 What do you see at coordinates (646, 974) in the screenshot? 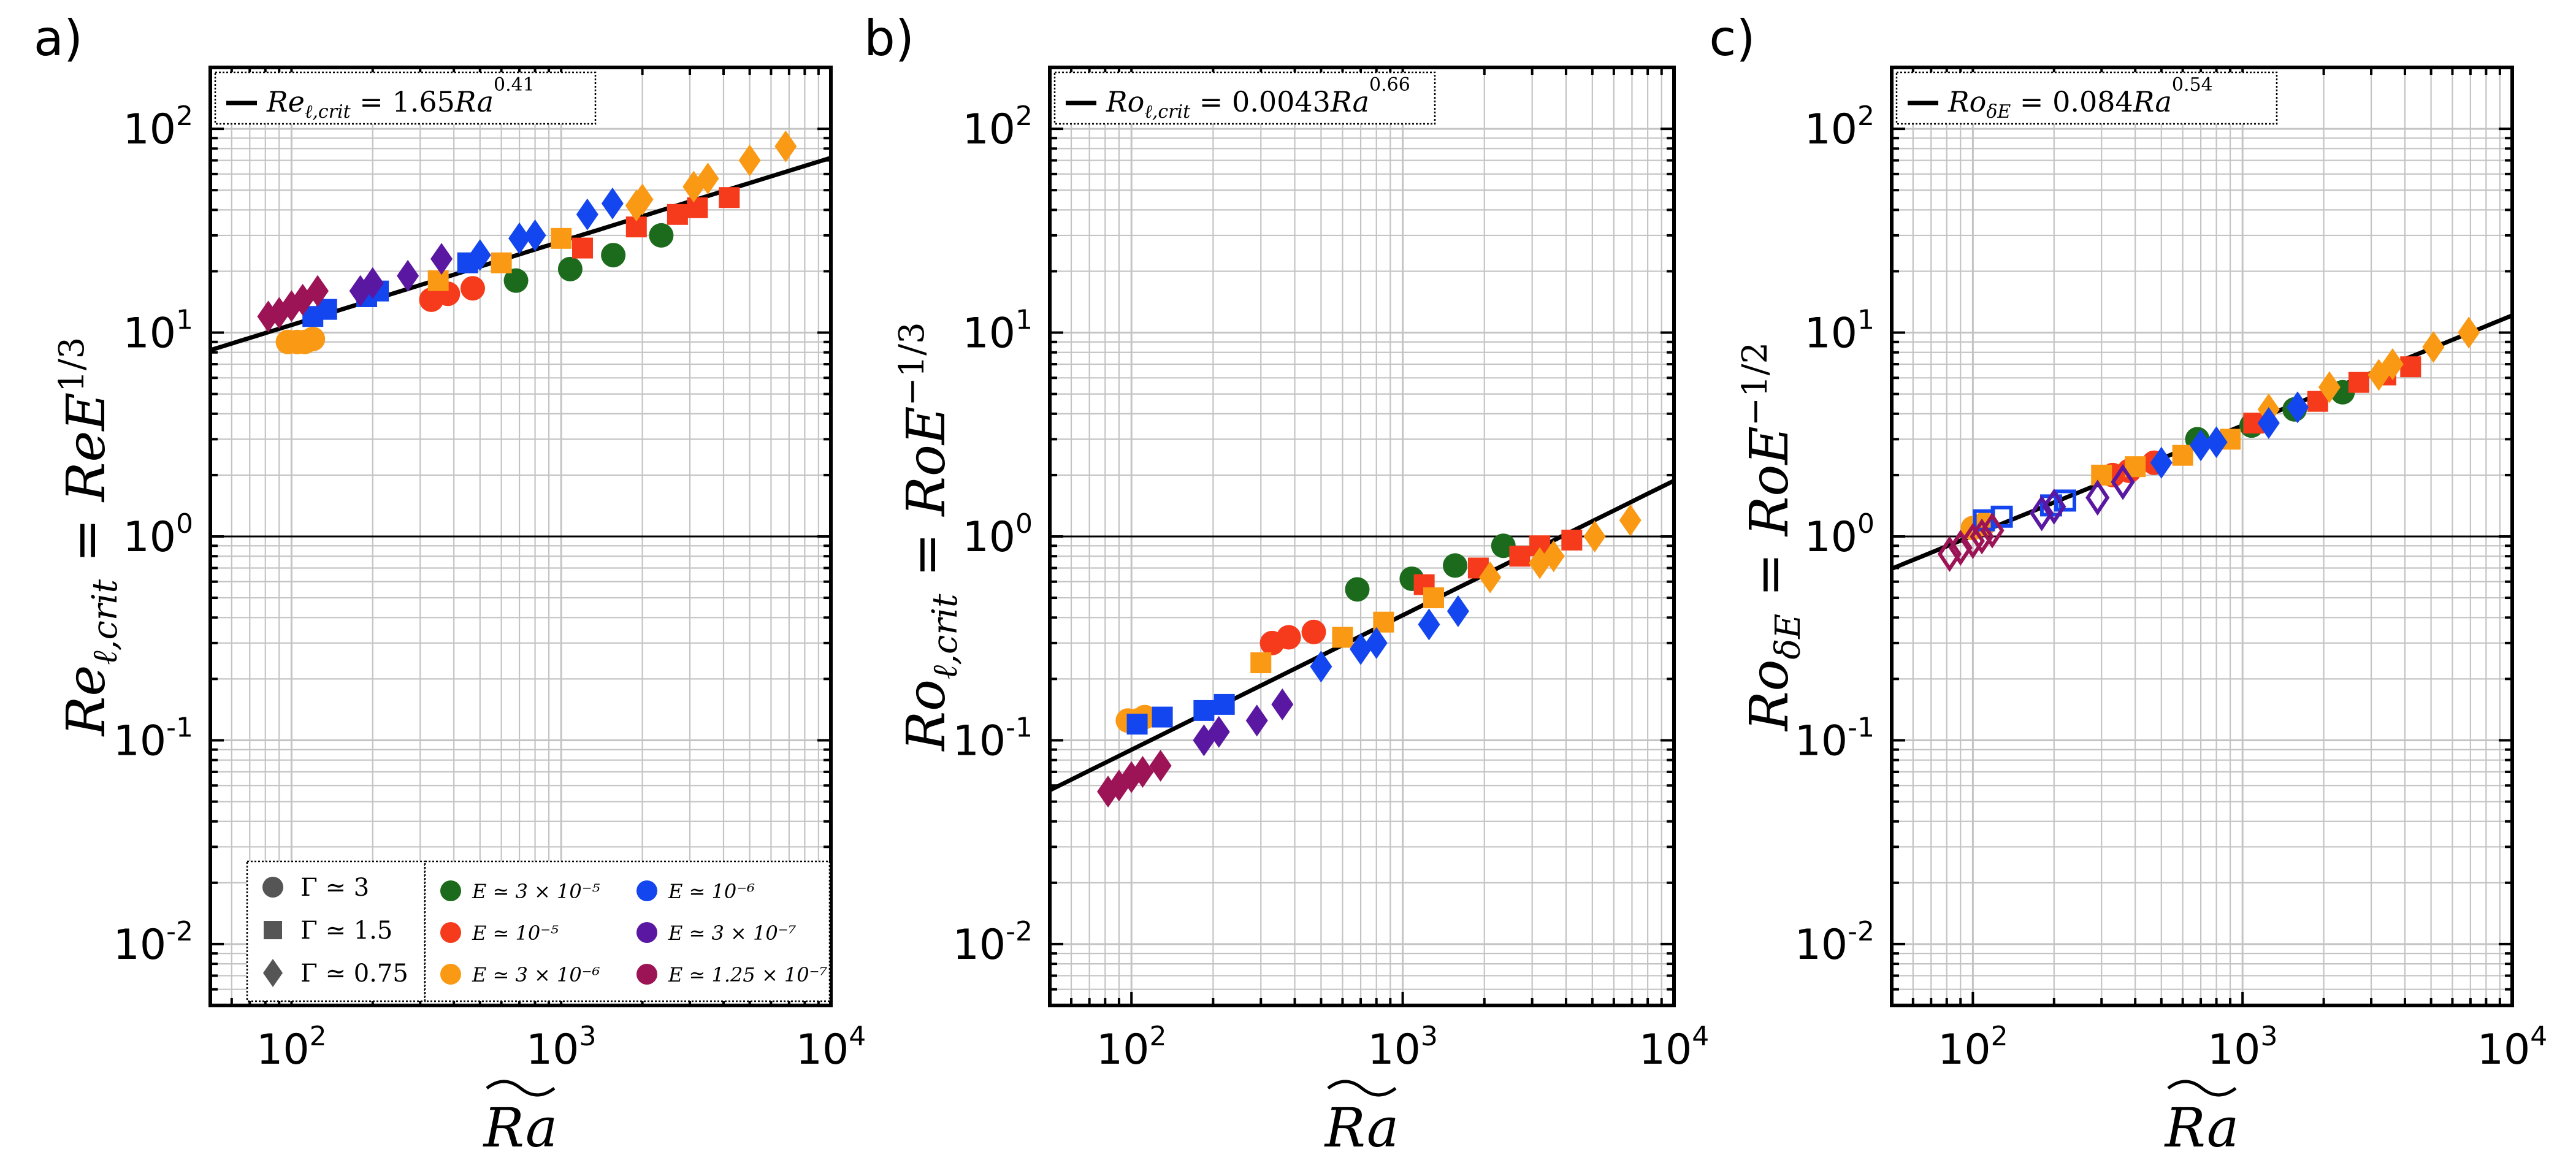
I see `legend-marker-E1.25e-7` at bounding box center [646, 974].